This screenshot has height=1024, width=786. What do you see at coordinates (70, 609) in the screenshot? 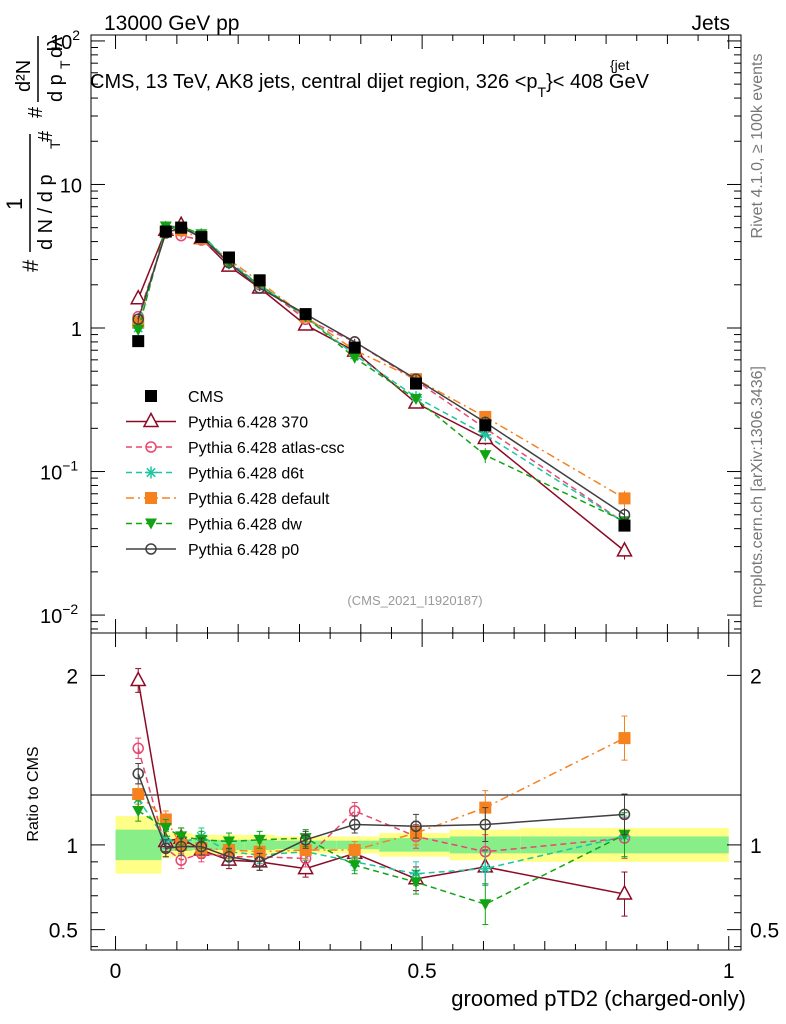
I see `tick-exponent: −2` at bounding box center [70, 609].